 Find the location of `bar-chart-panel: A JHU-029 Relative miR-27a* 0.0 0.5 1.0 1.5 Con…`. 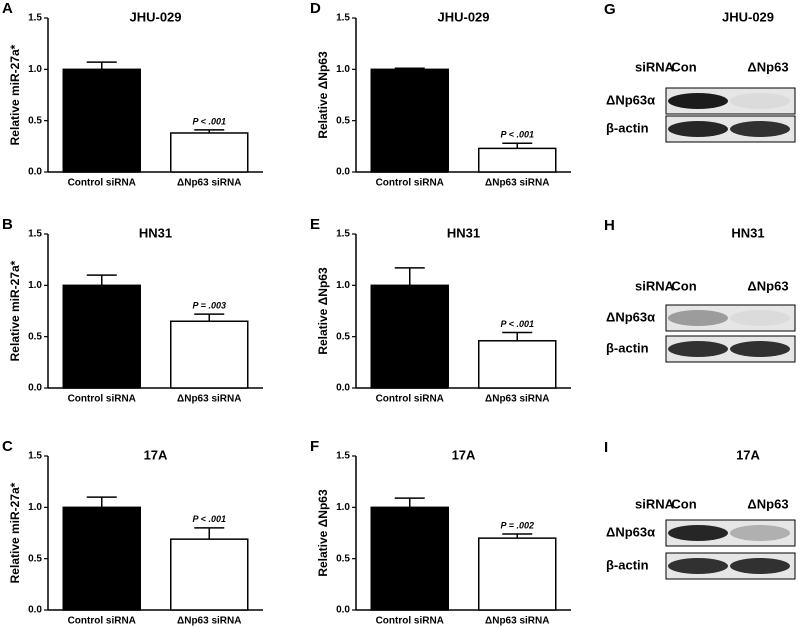

bar-chart-panel: A JHU-029 Relative miR-27a* 0.0 0.5 1.0 1.5 Con… is located at coordinates (132, 94).